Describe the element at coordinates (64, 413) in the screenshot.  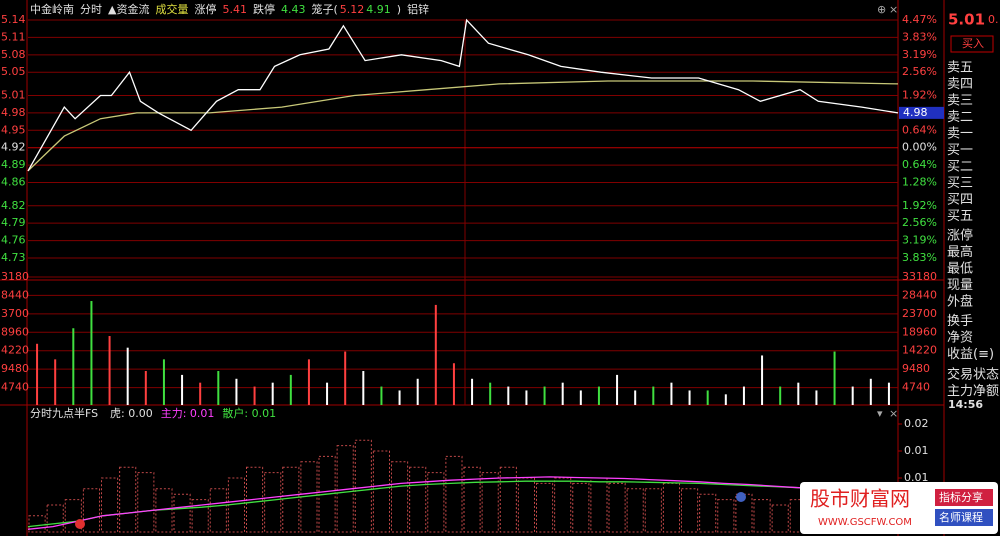
I see `indicator-title: 分时九点半FS` at that location.